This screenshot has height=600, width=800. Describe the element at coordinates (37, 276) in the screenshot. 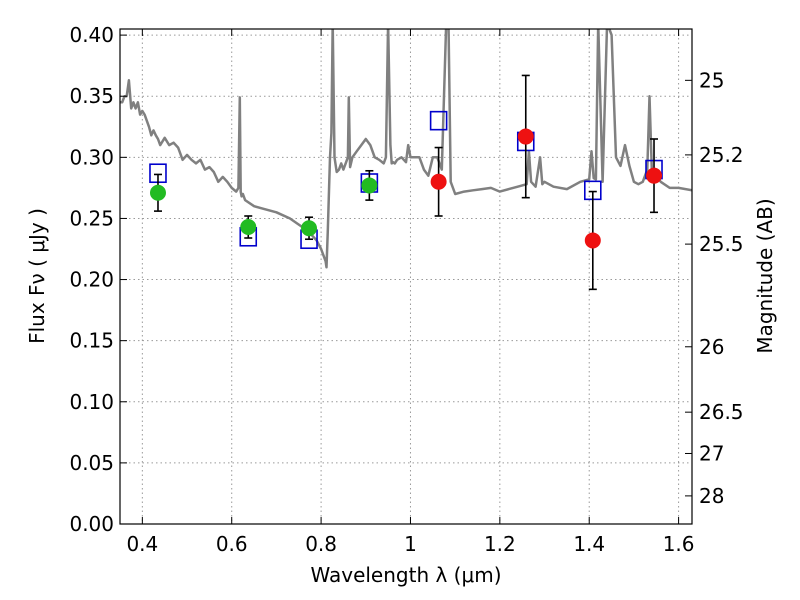

I see `y-axis-label: Flux Fν ( μJy )` at that location.